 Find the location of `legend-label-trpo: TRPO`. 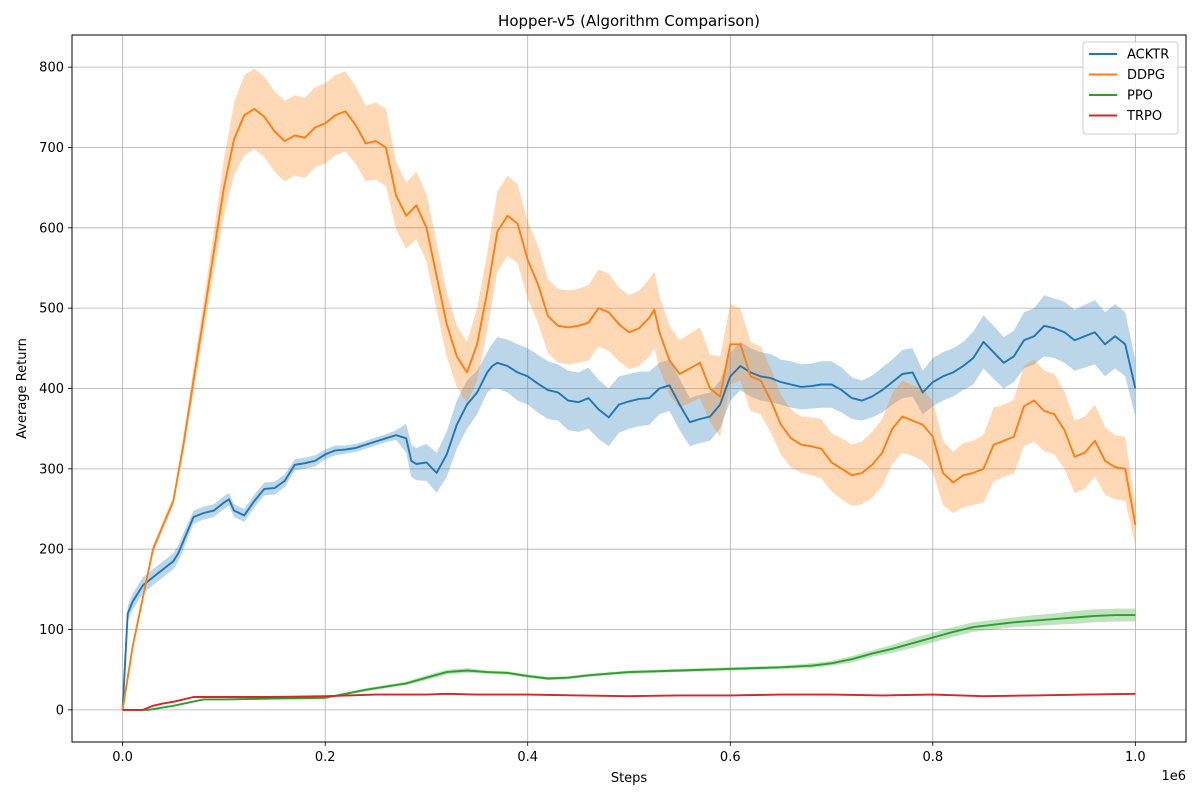

legend-label-trpo: TRPO is located at coordinates (1144, 116).